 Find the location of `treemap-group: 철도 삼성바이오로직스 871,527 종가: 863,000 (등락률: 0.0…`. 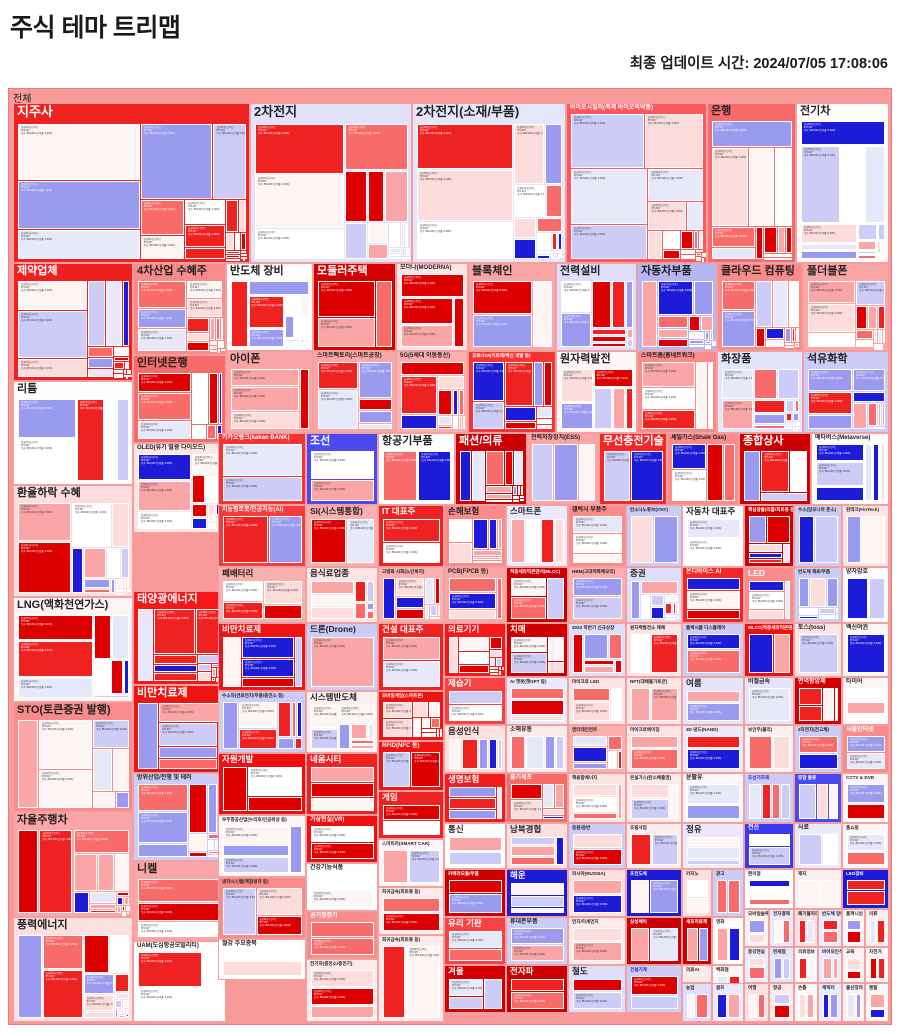

treemap-group: 철도 삼성바이오로직스 871,527 종가: 863,000 (등락률: 0.0… is located at coordinates (597, 989).